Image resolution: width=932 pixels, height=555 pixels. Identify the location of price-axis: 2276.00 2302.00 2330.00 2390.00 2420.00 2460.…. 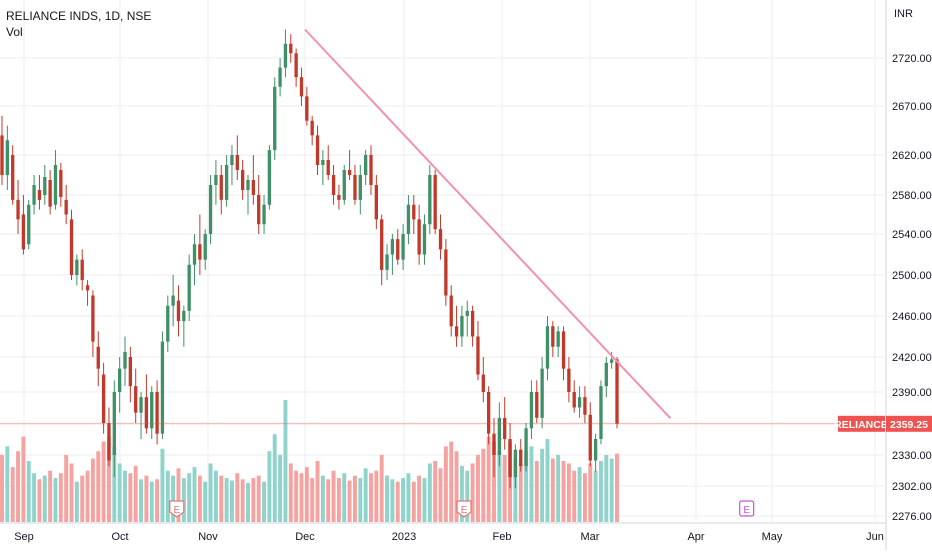
(912, 288).